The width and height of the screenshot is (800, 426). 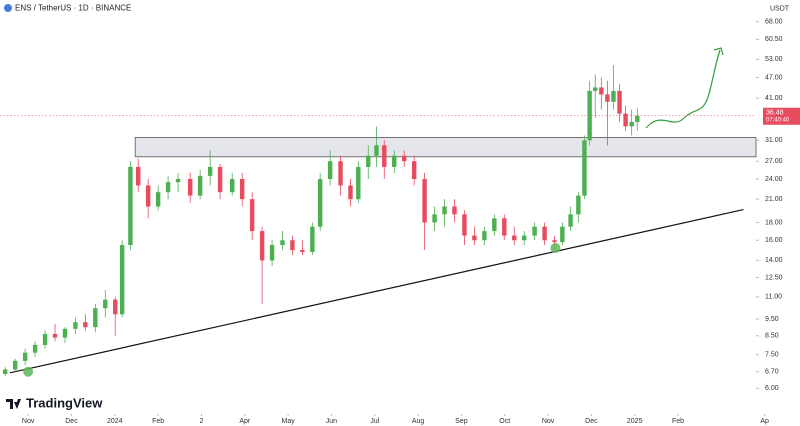 I want to click on touch-point, so click(x=28, y=371).